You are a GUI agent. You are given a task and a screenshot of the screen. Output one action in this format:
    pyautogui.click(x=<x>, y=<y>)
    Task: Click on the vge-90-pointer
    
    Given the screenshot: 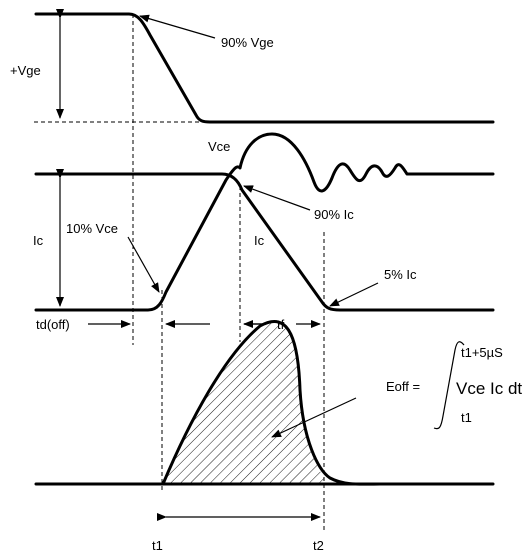 What is the action you would take?
    pyautogui.click(x=177, y=26)
    